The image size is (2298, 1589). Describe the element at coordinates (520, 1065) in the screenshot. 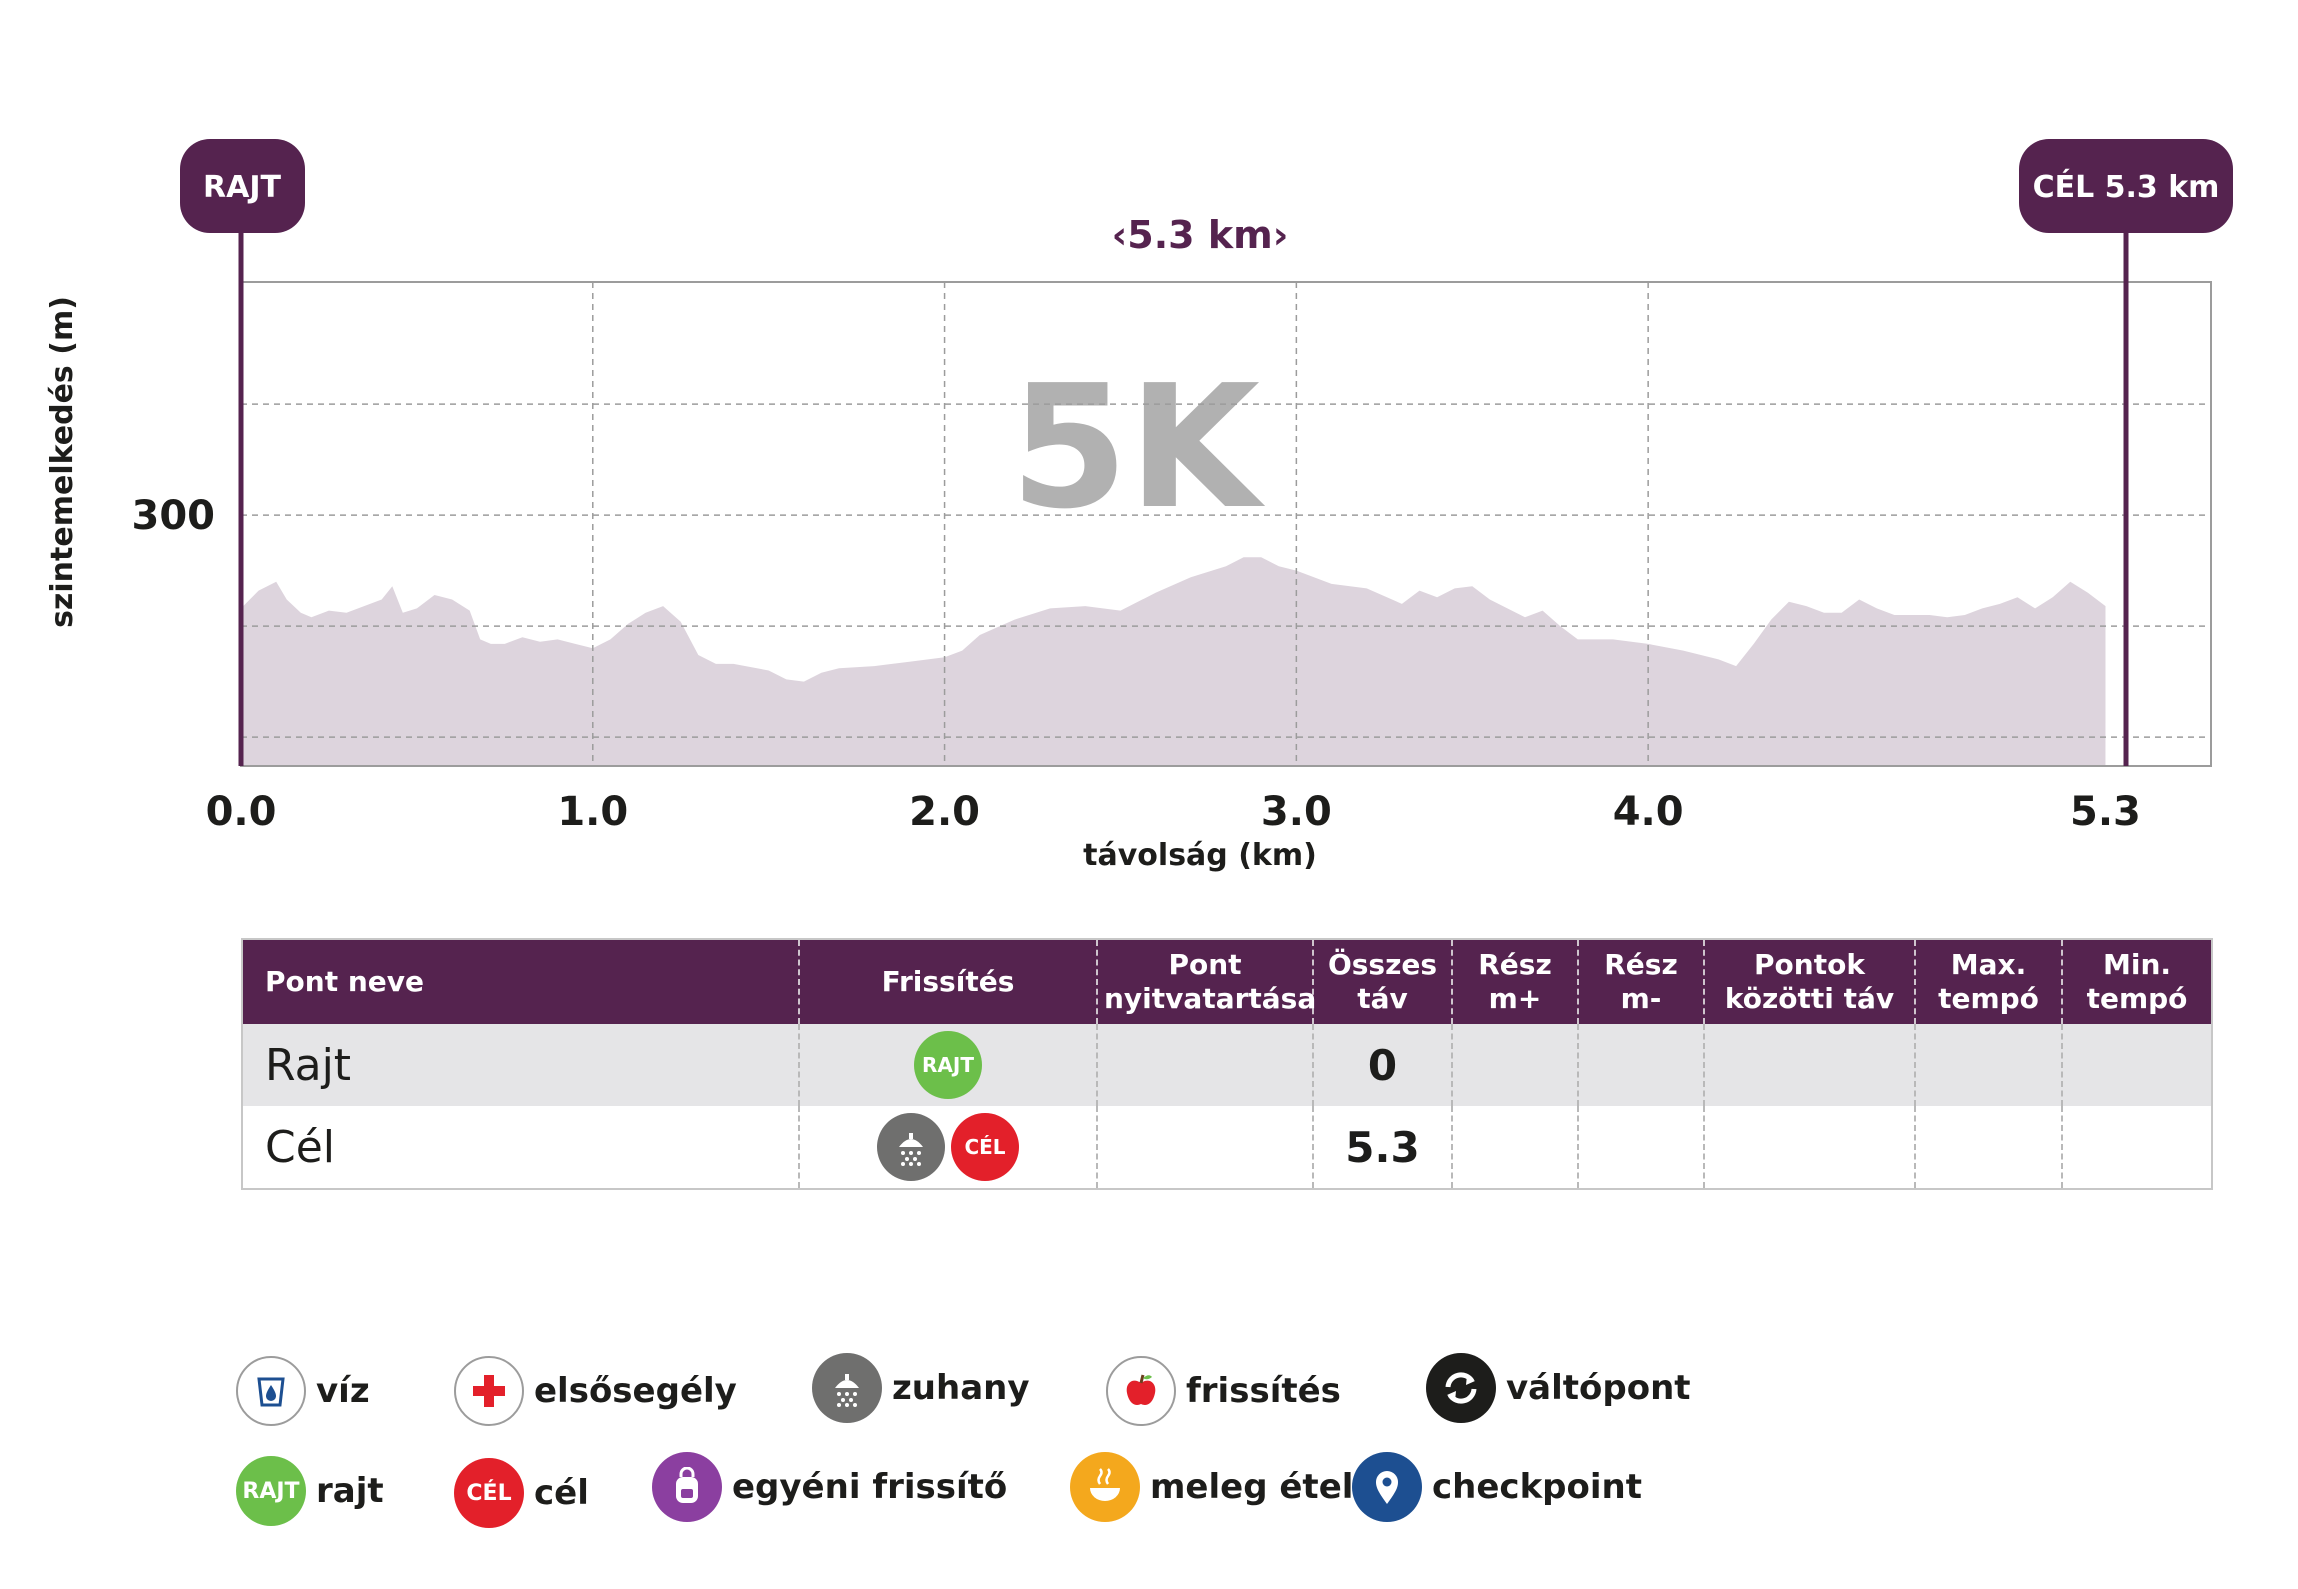

I see `point-name: Rajt` at that location.